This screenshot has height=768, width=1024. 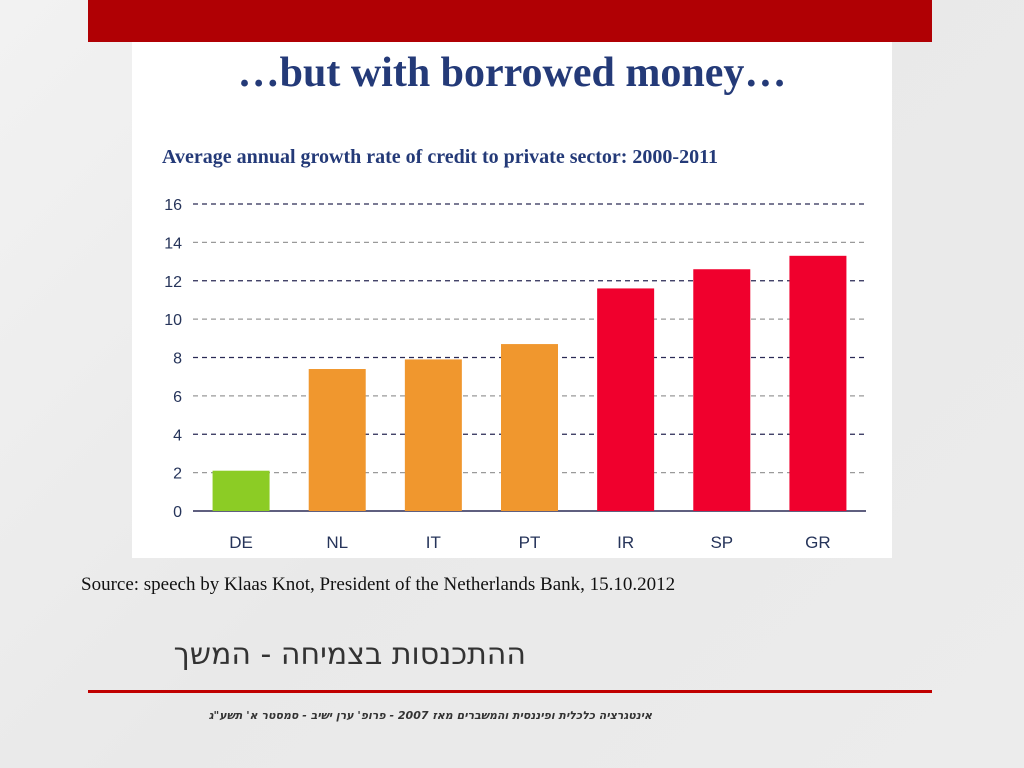 I want to click on y-tick-label: 8, so click(x=177, y=359).